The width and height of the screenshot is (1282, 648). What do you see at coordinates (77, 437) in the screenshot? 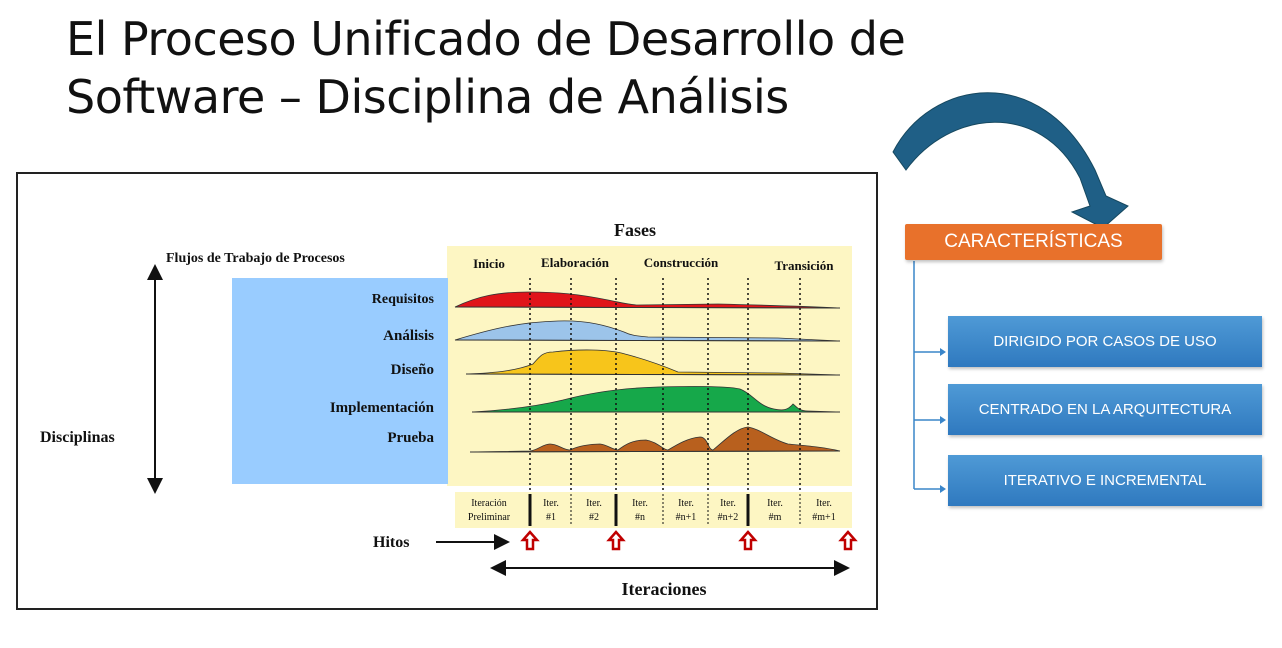
I see `disciplines-label: Disciplinas` at bounding box center [77, 437].